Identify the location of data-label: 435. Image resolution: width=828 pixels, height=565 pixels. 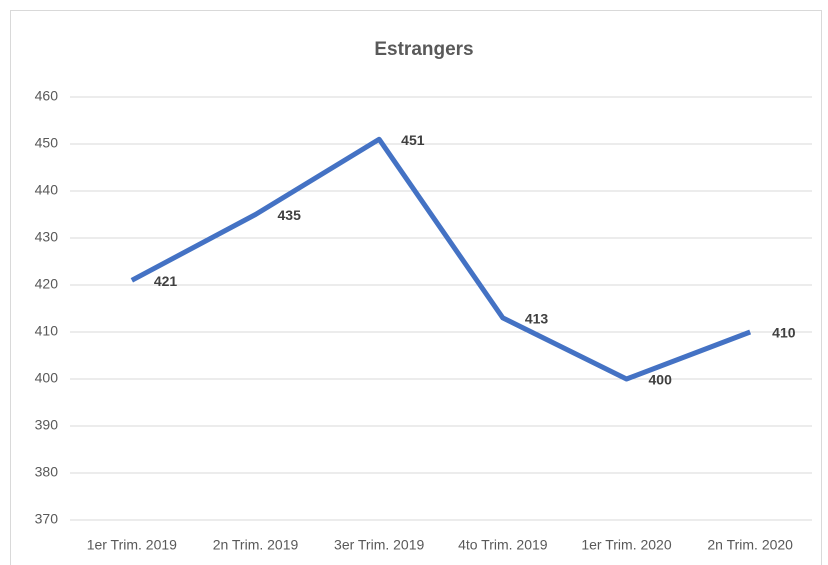
(290, 215).